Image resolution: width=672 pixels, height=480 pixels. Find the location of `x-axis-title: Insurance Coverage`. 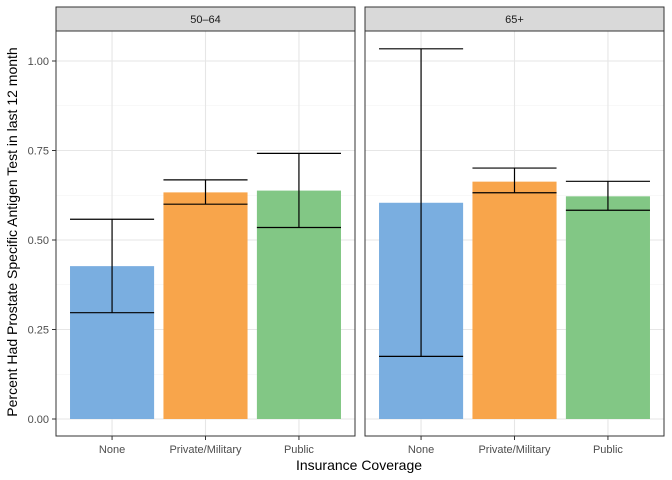

x-axis-title: Insurance Coverage is located at coordinates (359, 465).